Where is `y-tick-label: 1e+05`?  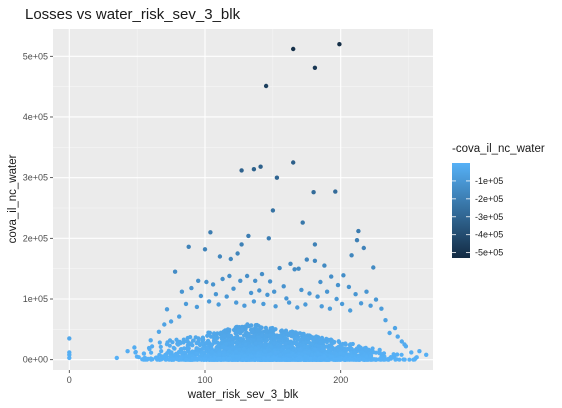
y-tick-label: 1e+05 is located at coordinates (35, 299).